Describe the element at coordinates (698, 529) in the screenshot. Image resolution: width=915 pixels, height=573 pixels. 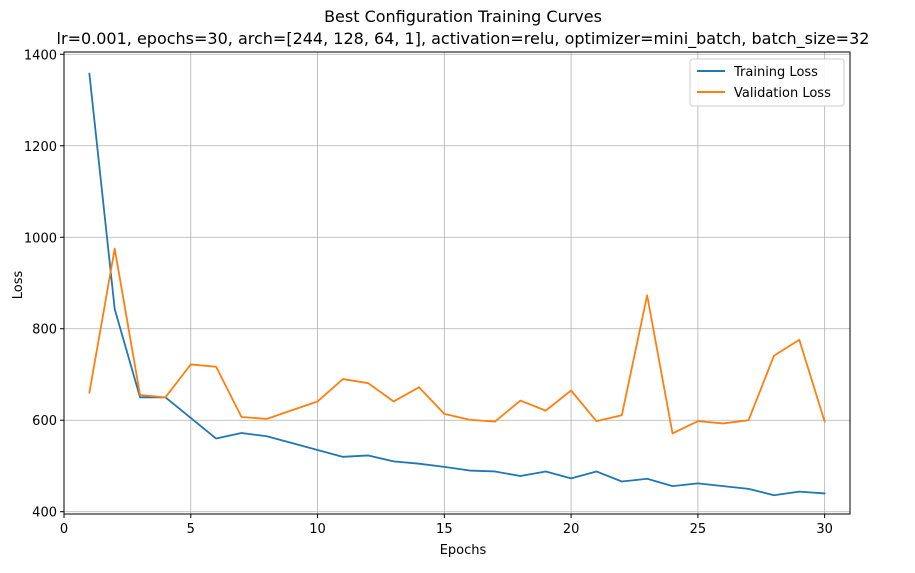
I see `x-tick-label: 25` at that location.